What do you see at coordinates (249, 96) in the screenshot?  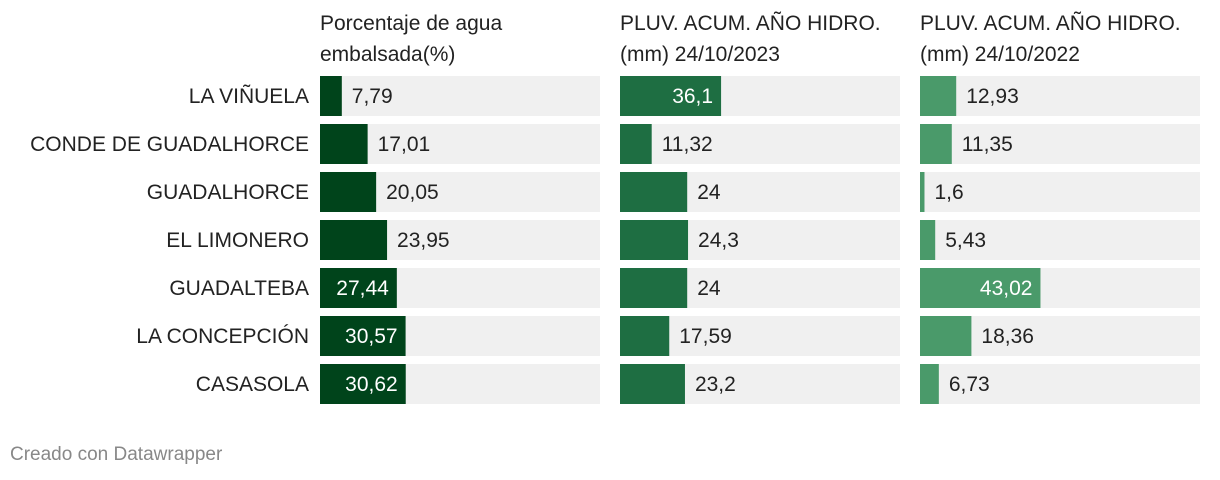 I see `row-label-la-vinuela: LA VIÑUELA` at bounding box center [249, 96].